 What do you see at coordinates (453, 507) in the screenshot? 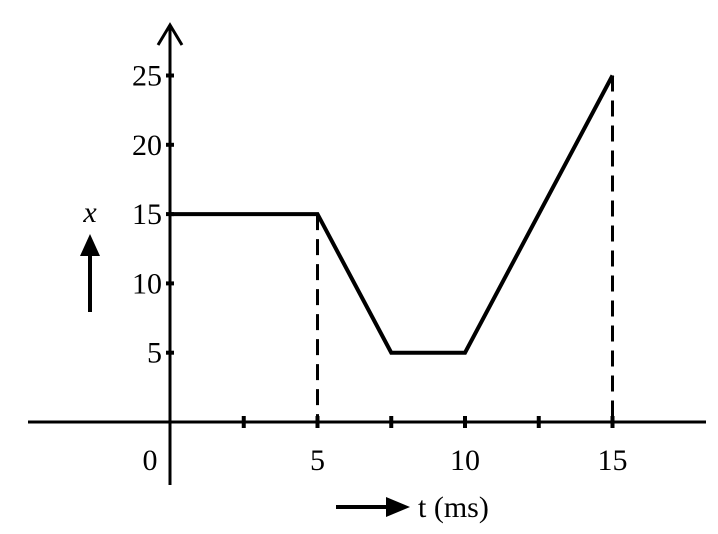
I see `x-axis-label: t (ms)` at bounding box center [453, 507].